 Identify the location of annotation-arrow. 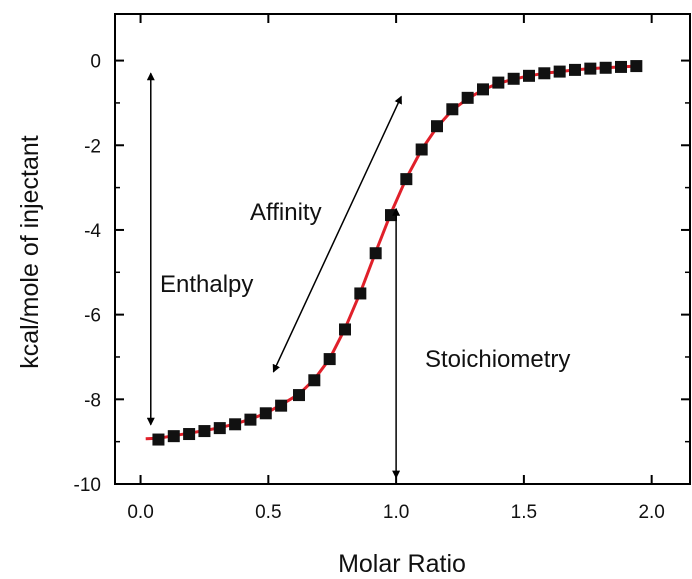
(337, 234).